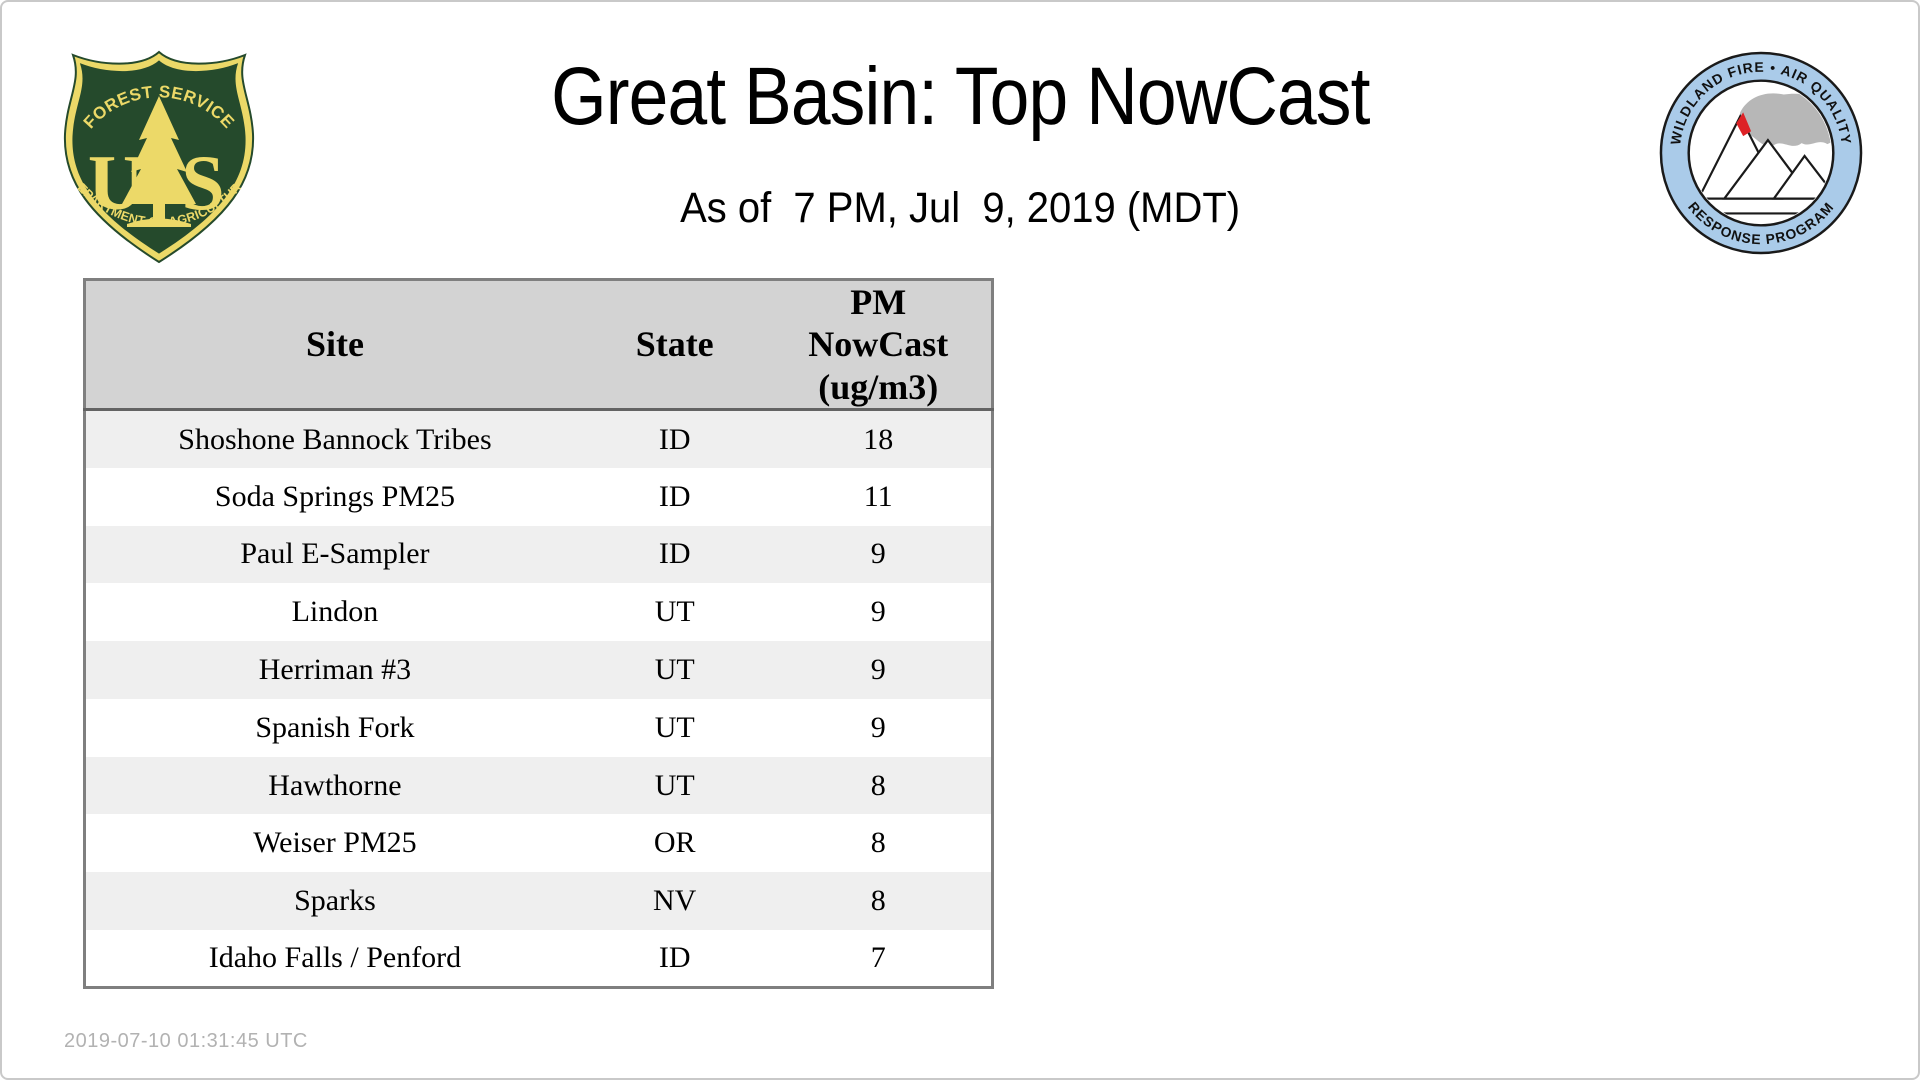 The height and width of the screenshot is (1080, 1920). What do you see at coordinates (335, 554) in the screenshot?
I see `site-cell: Paul E-Sampler` at bounding box center [335, 554].